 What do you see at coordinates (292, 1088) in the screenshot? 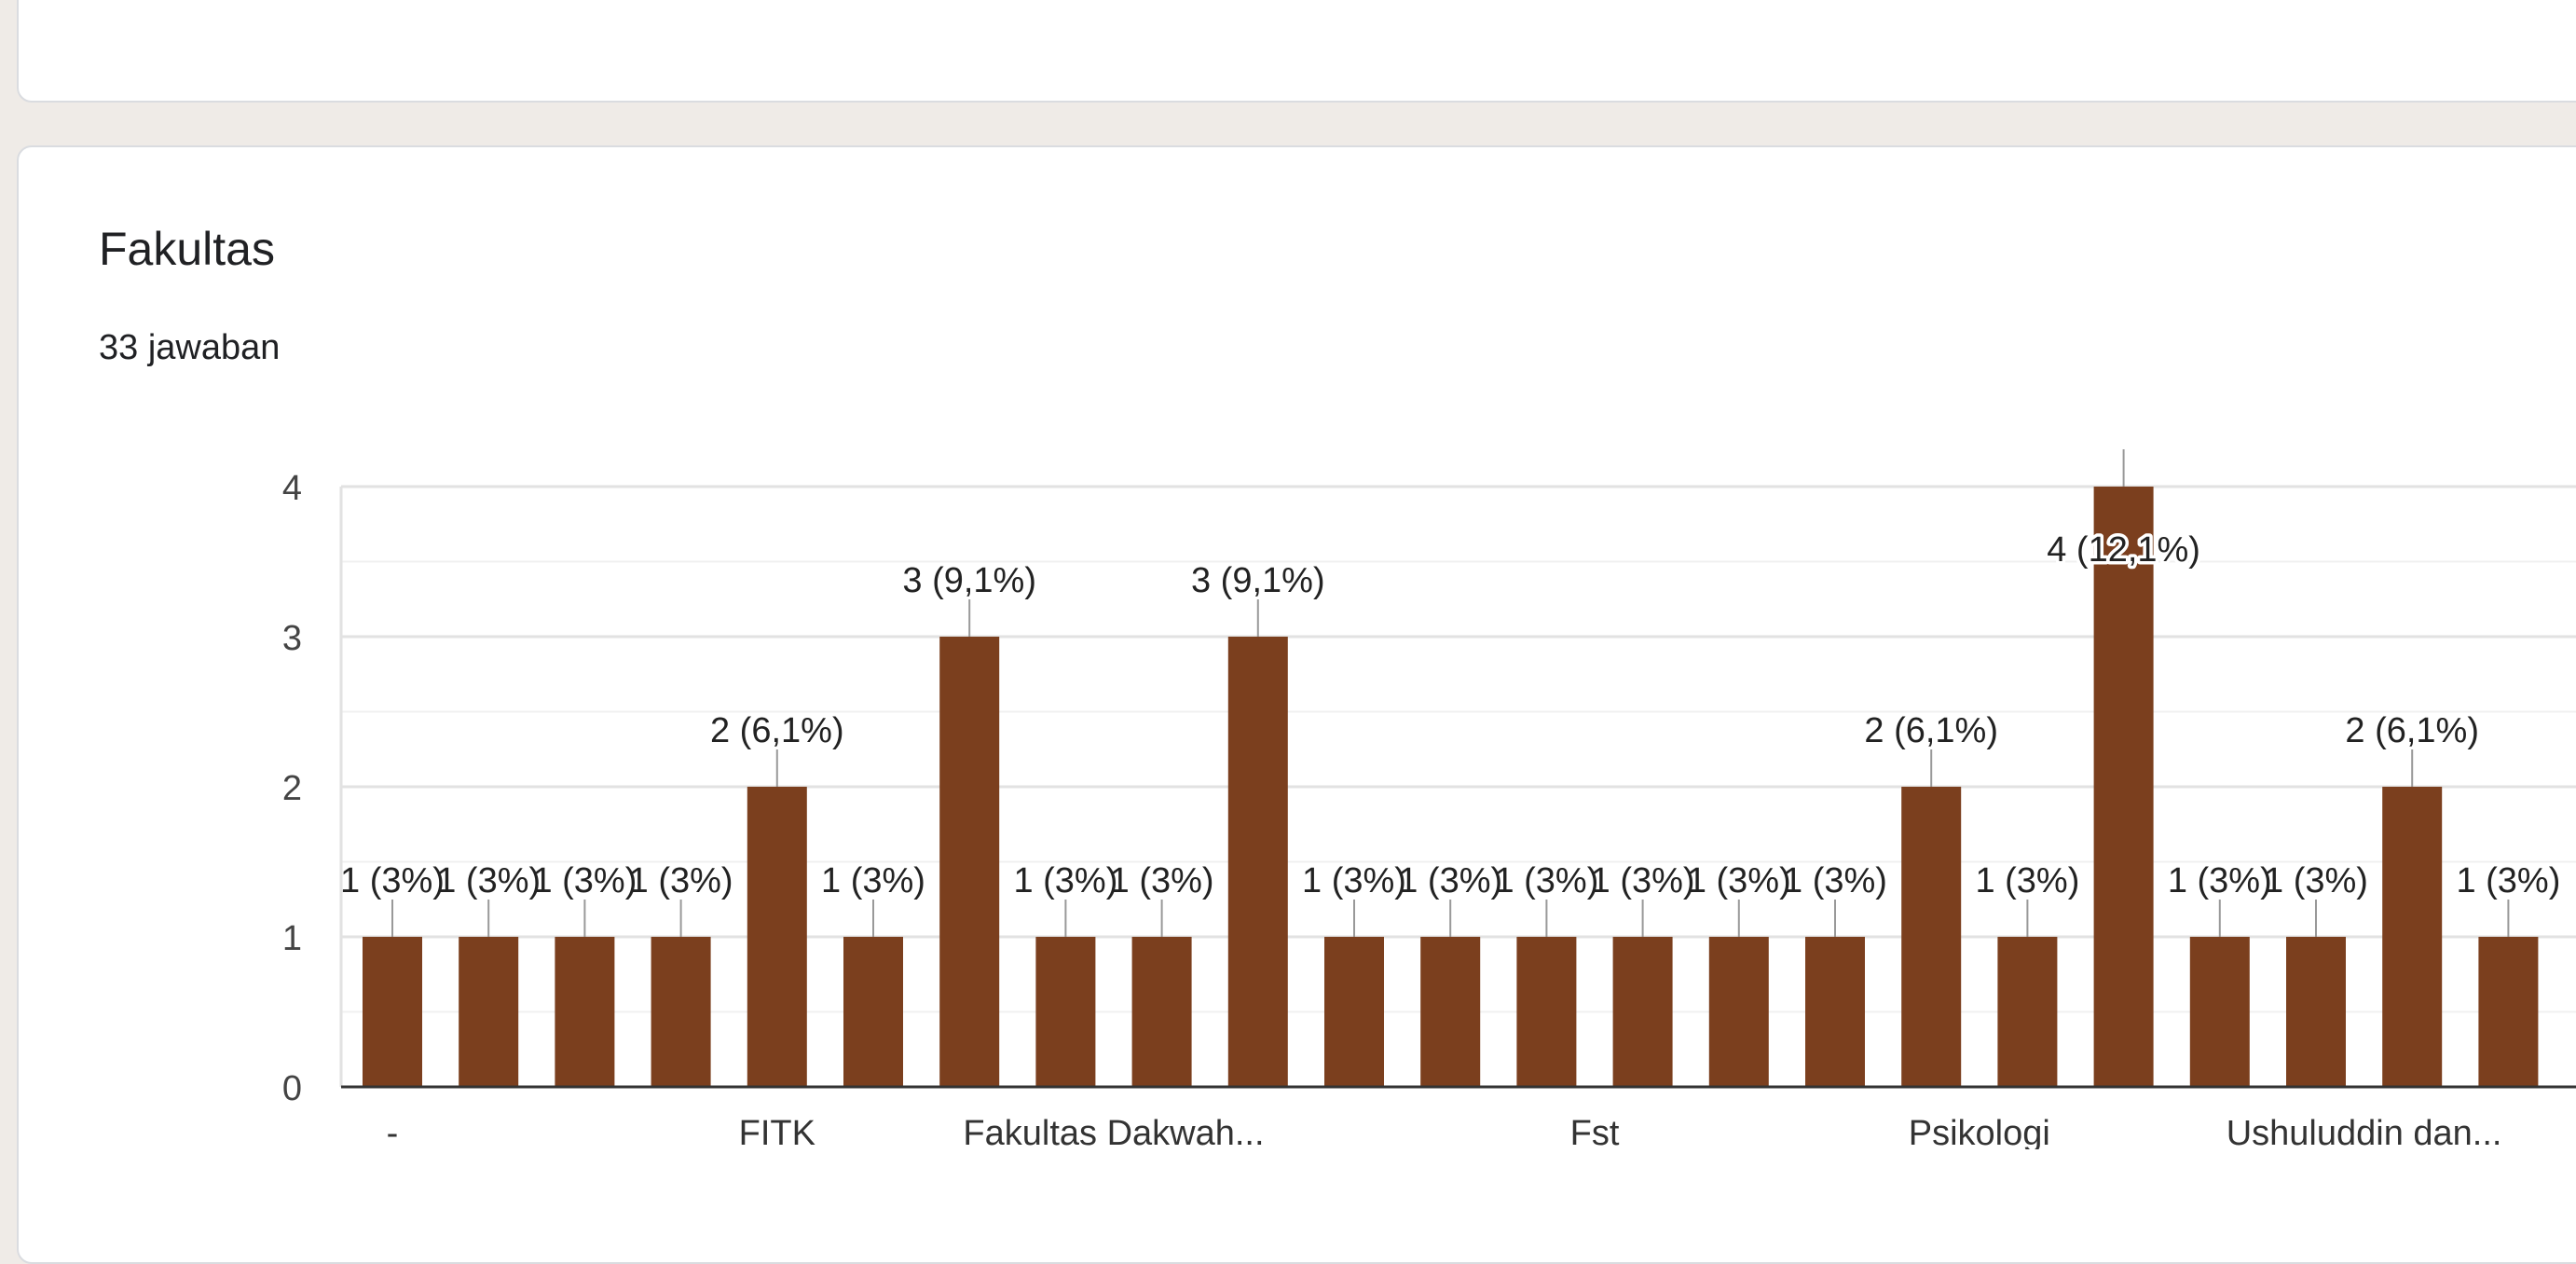
I see `y-tick-label: 0` at bounding box center [292, 1088].